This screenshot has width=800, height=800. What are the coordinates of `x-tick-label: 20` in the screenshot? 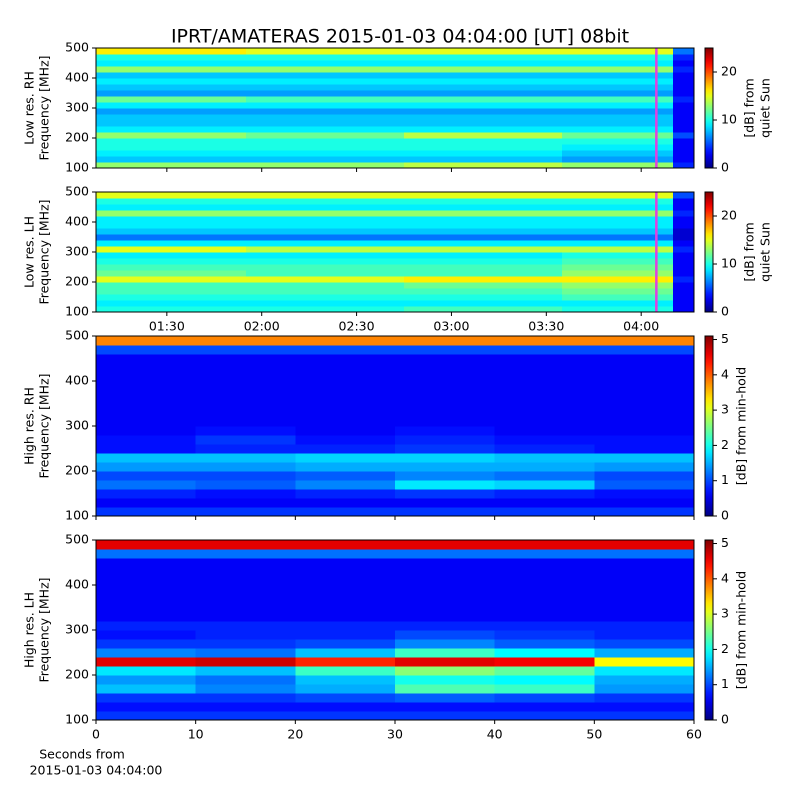 It's located at (295, 734).